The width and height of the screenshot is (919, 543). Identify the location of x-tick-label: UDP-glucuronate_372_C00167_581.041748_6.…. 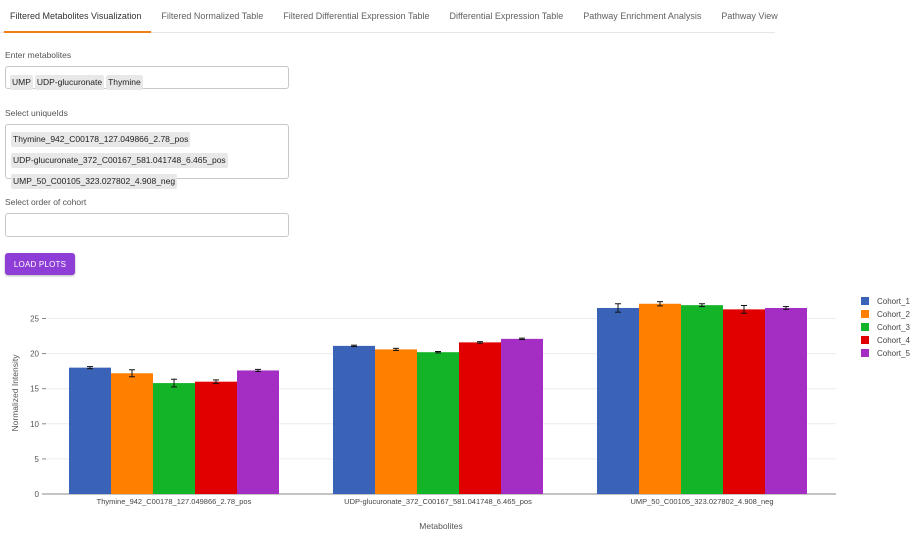
(438, 501).